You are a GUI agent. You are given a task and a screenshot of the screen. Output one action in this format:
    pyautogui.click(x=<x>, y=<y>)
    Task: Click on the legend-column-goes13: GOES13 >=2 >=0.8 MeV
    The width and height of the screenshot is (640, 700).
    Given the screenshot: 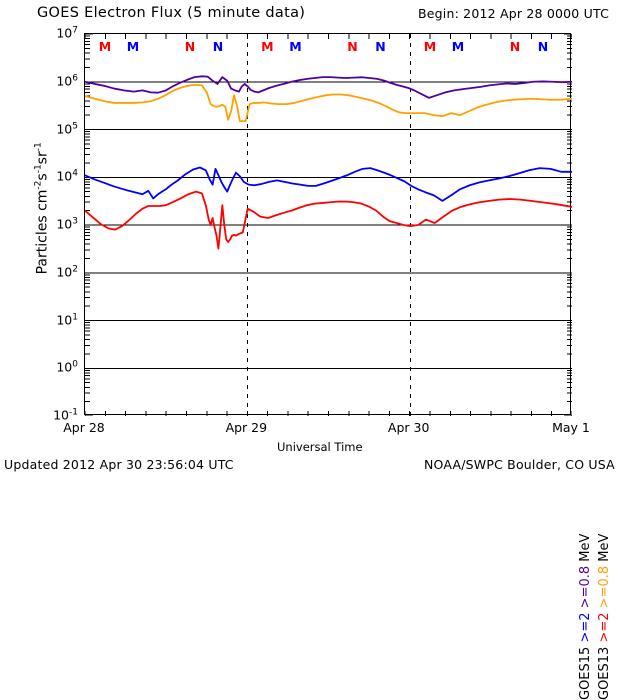 What is the action you would take?
    pyautogui.click(x=605, y=415)
    